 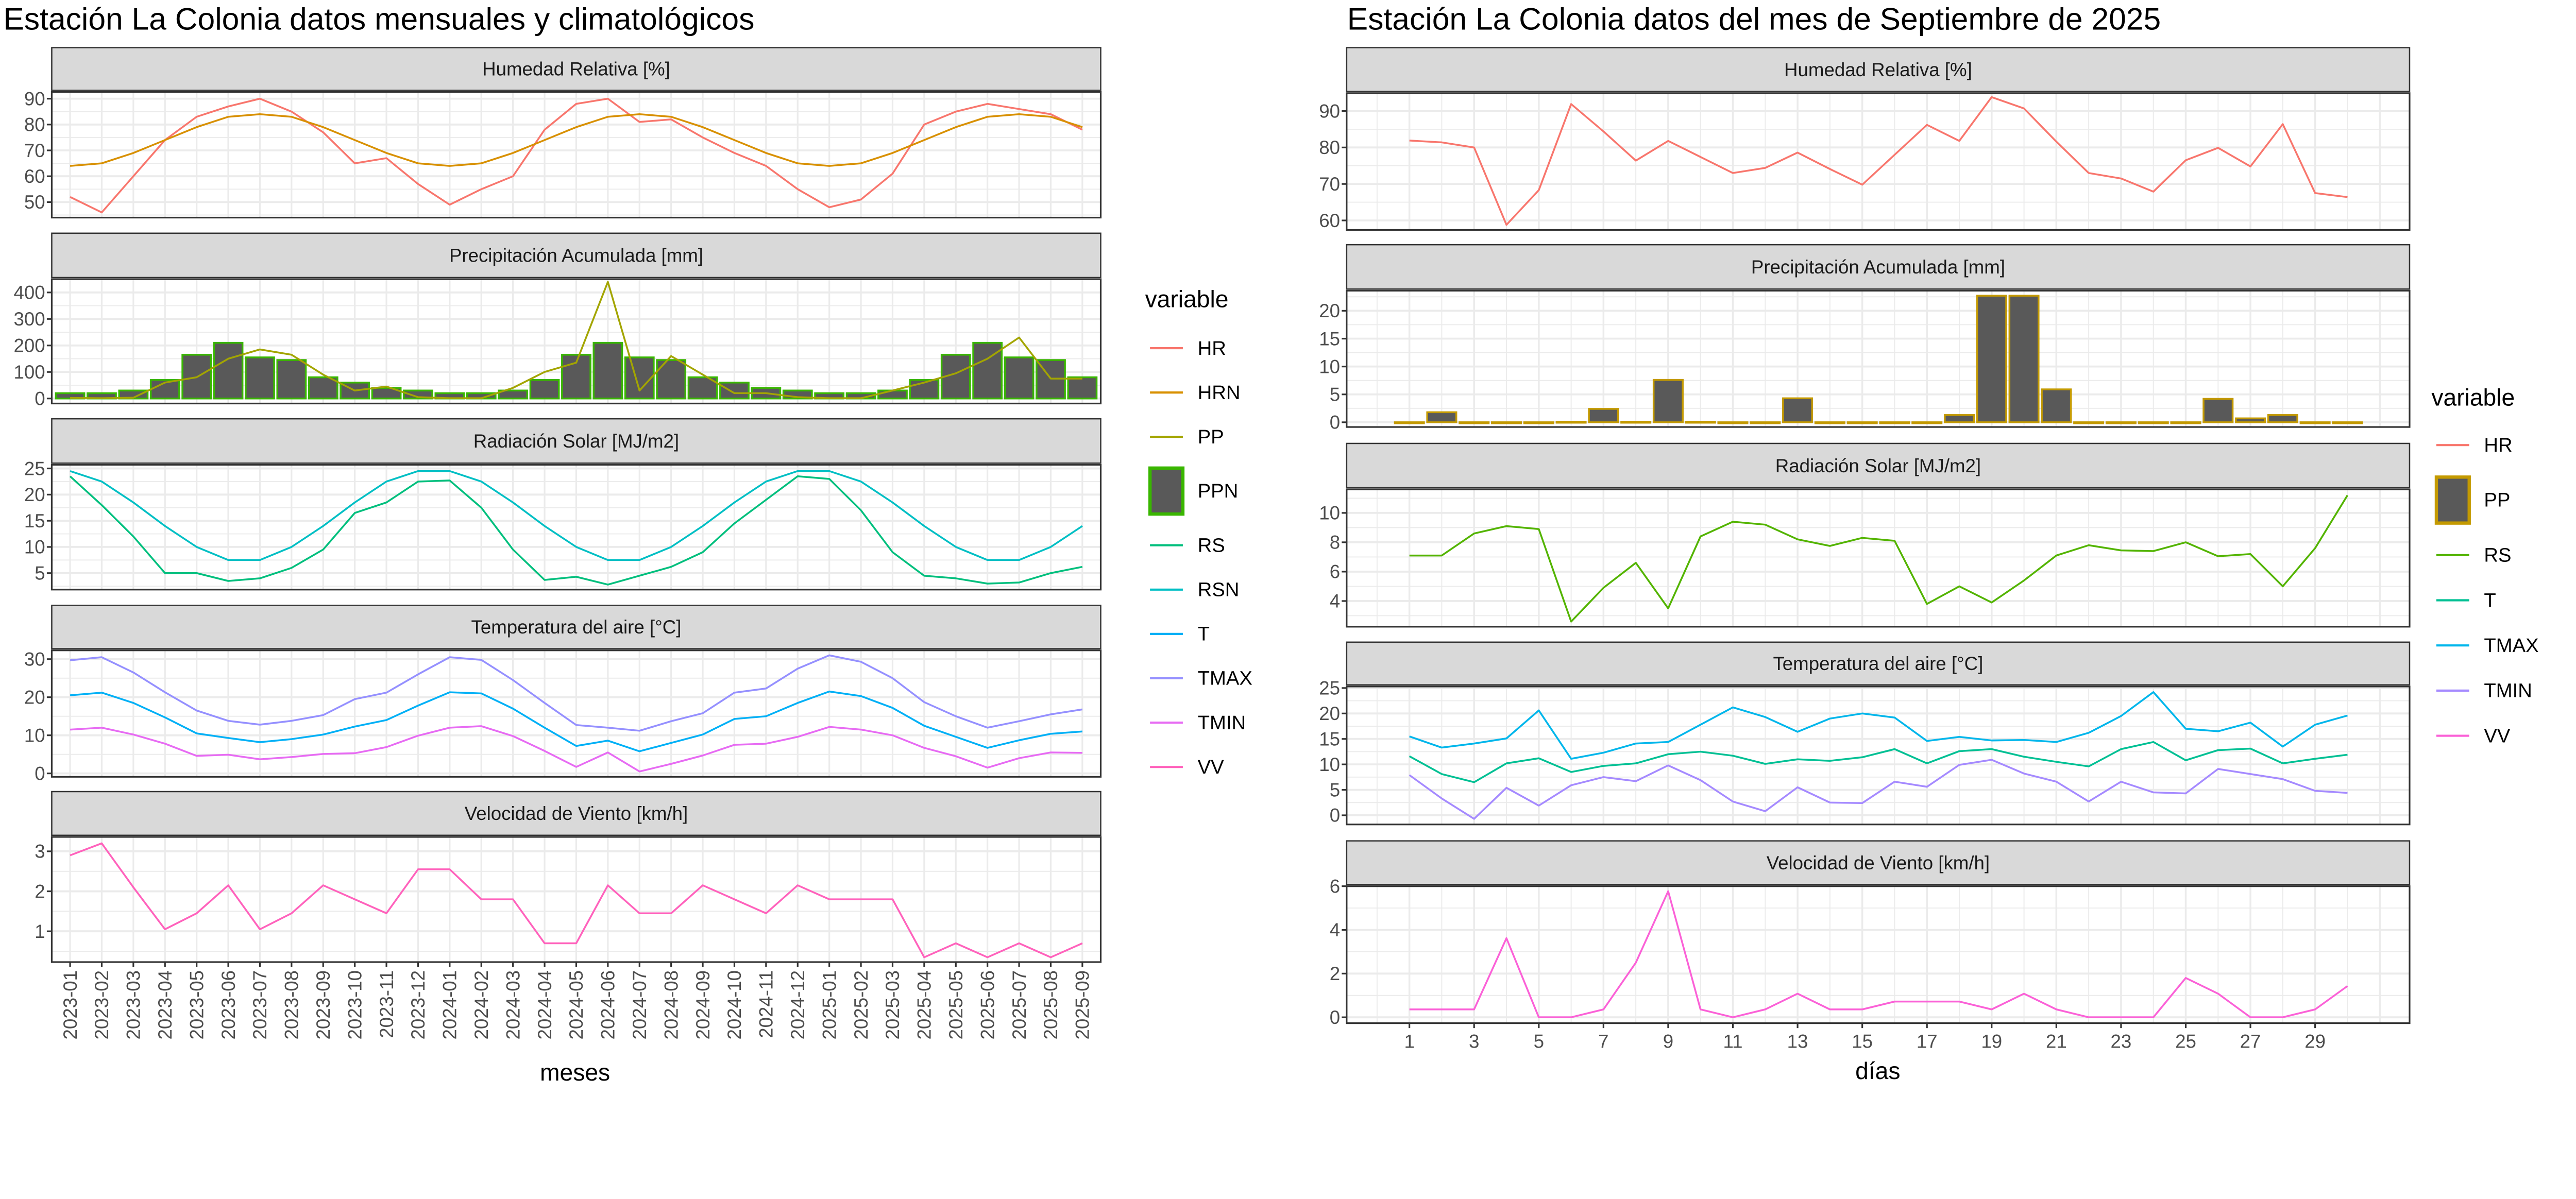 I want to click on y-tick-label: 70, so click(x=35, y=150).